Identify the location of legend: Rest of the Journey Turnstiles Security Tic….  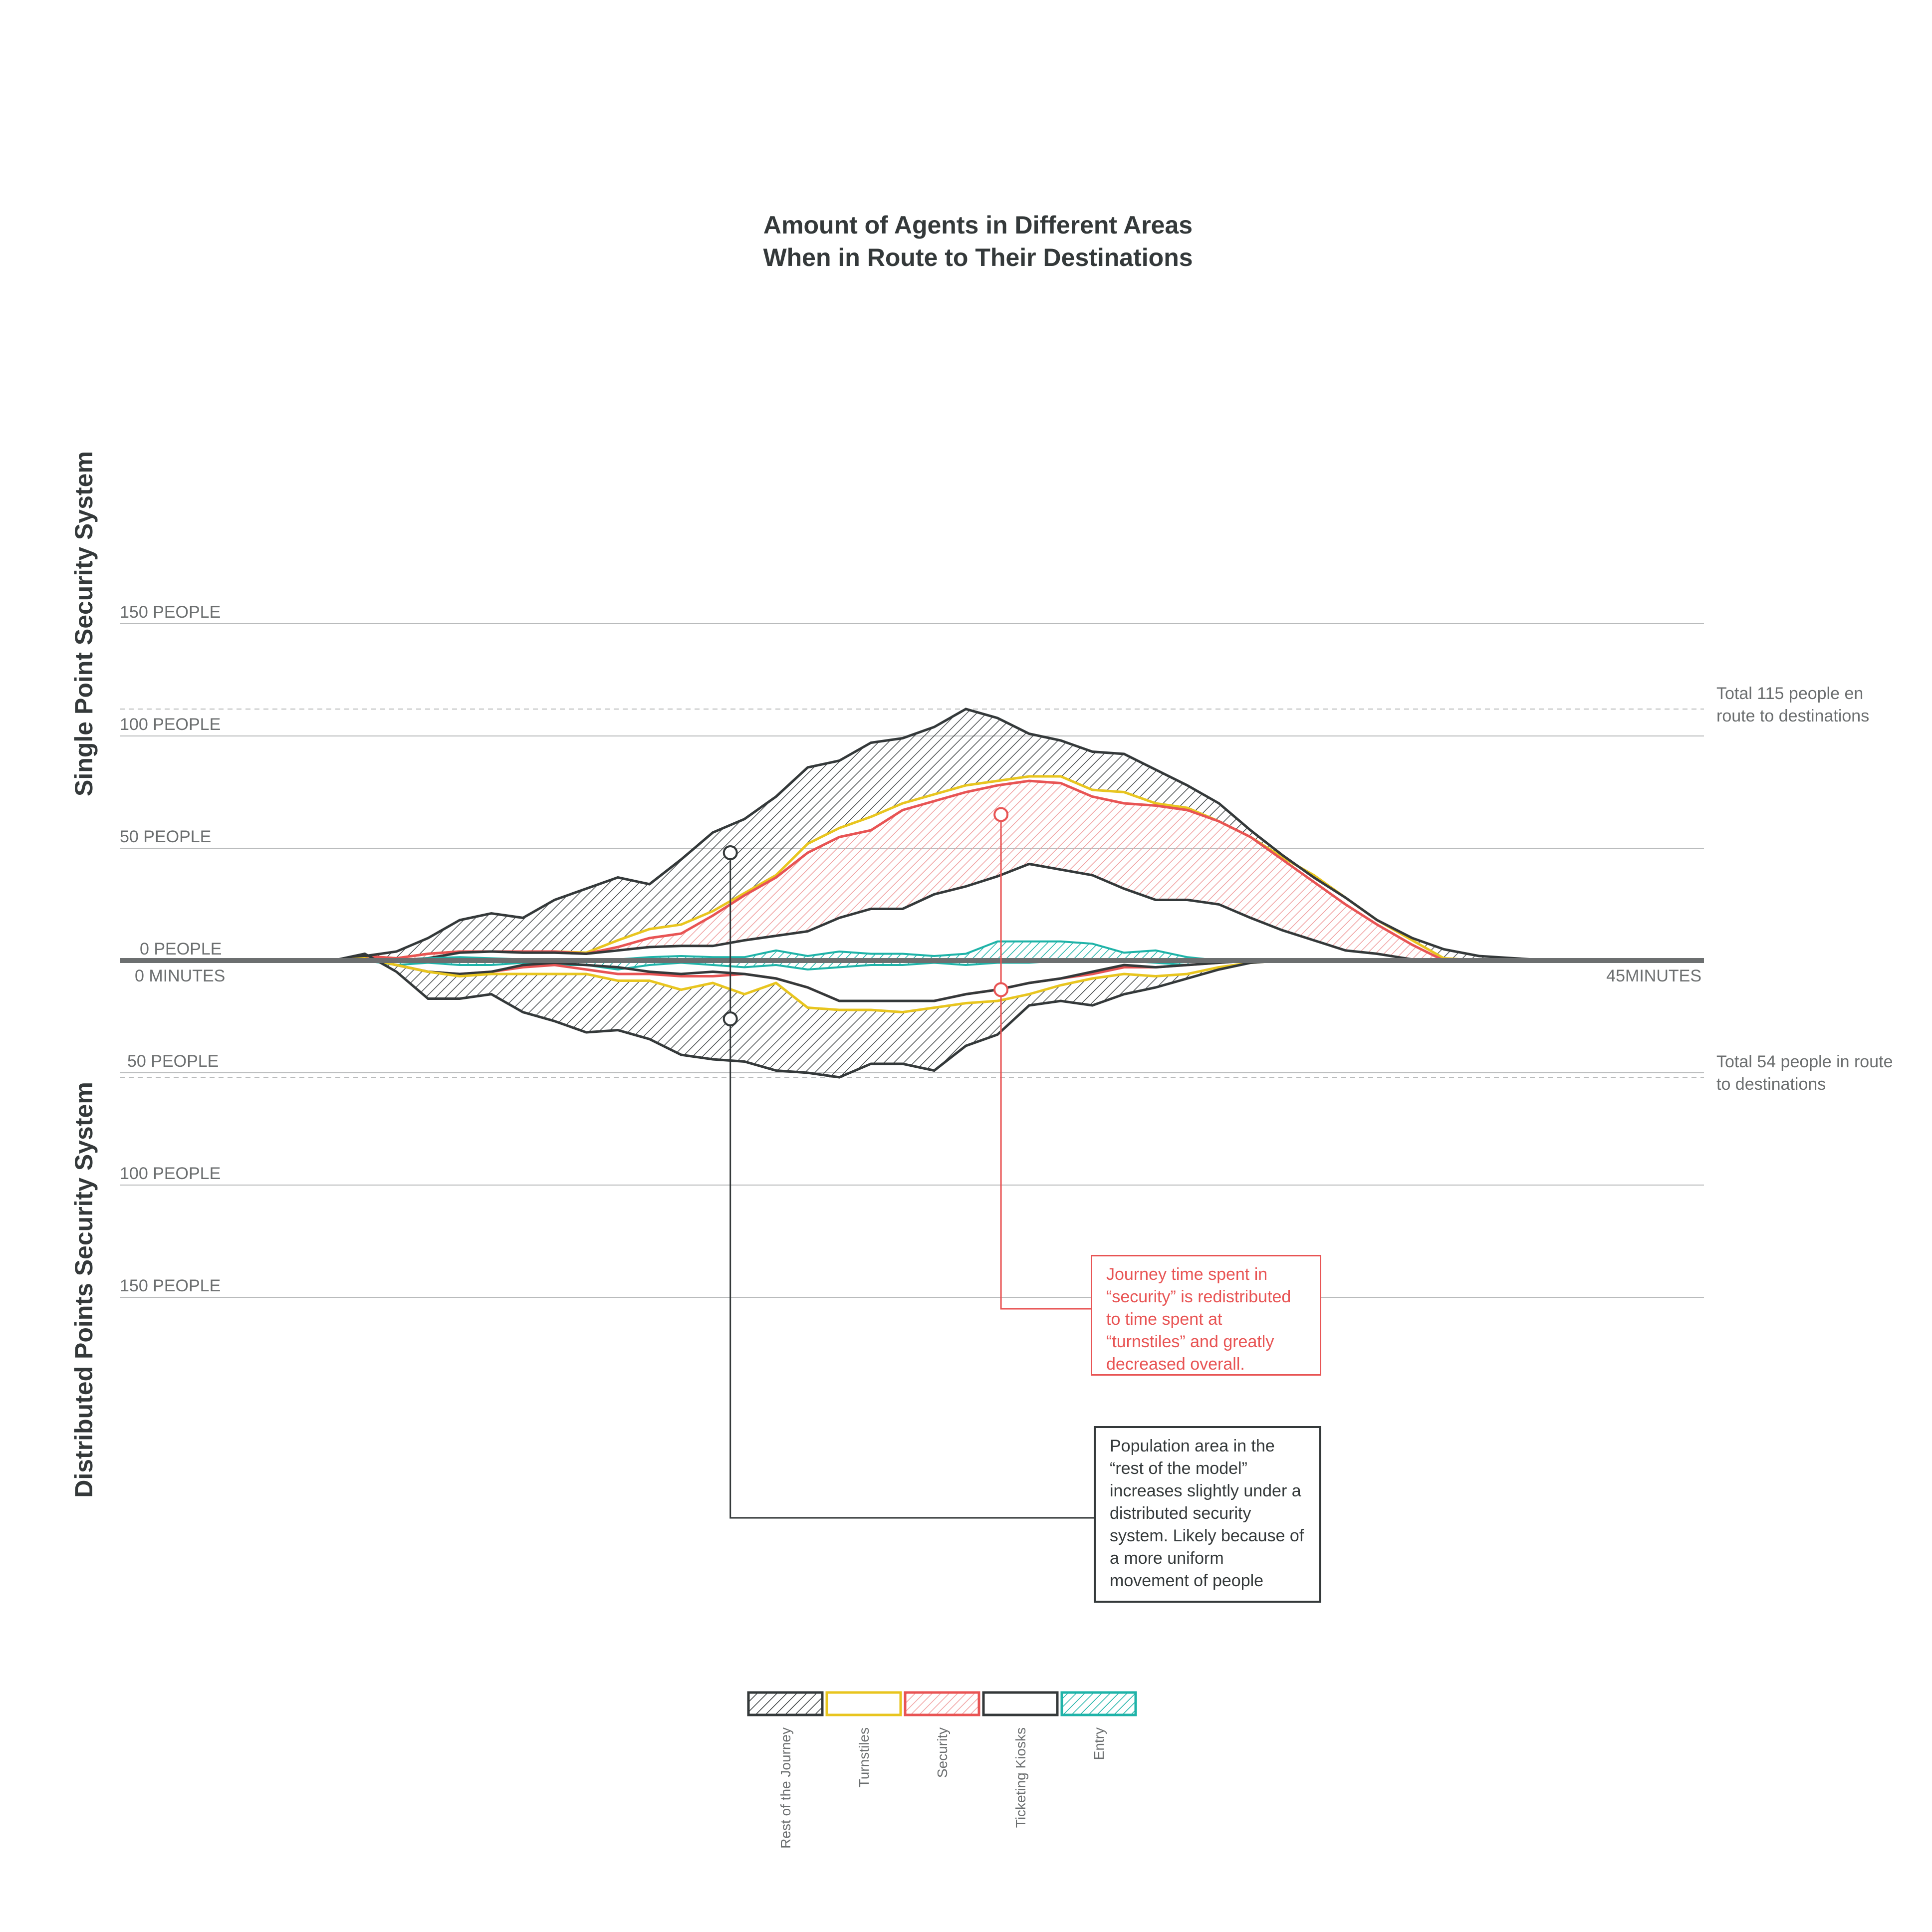
(942, 1770).